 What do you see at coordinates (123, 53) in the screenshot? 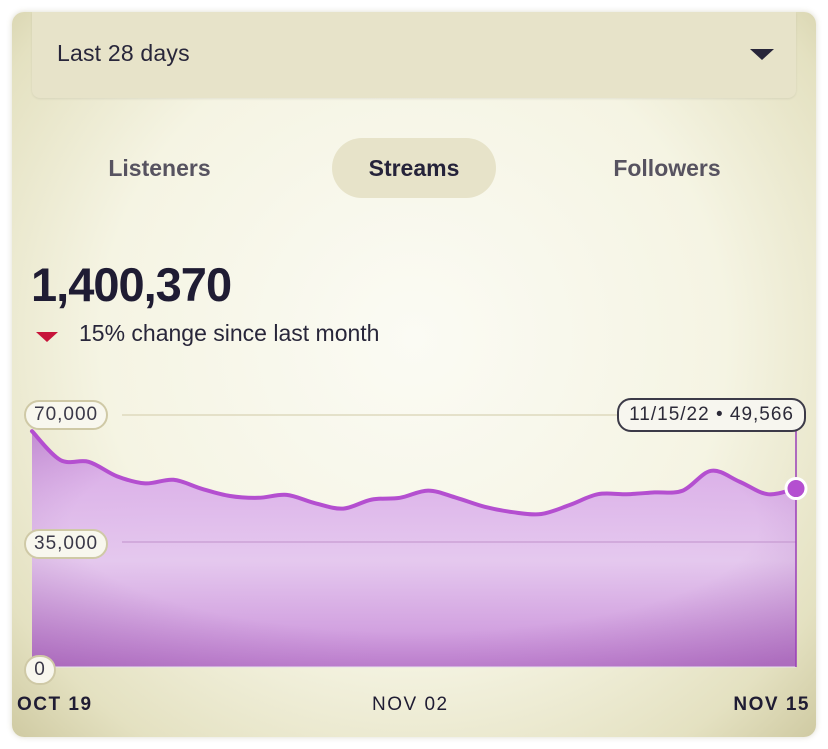
I see `period-dropdown-label: Last 28 days` at bounding box center [123, 53].